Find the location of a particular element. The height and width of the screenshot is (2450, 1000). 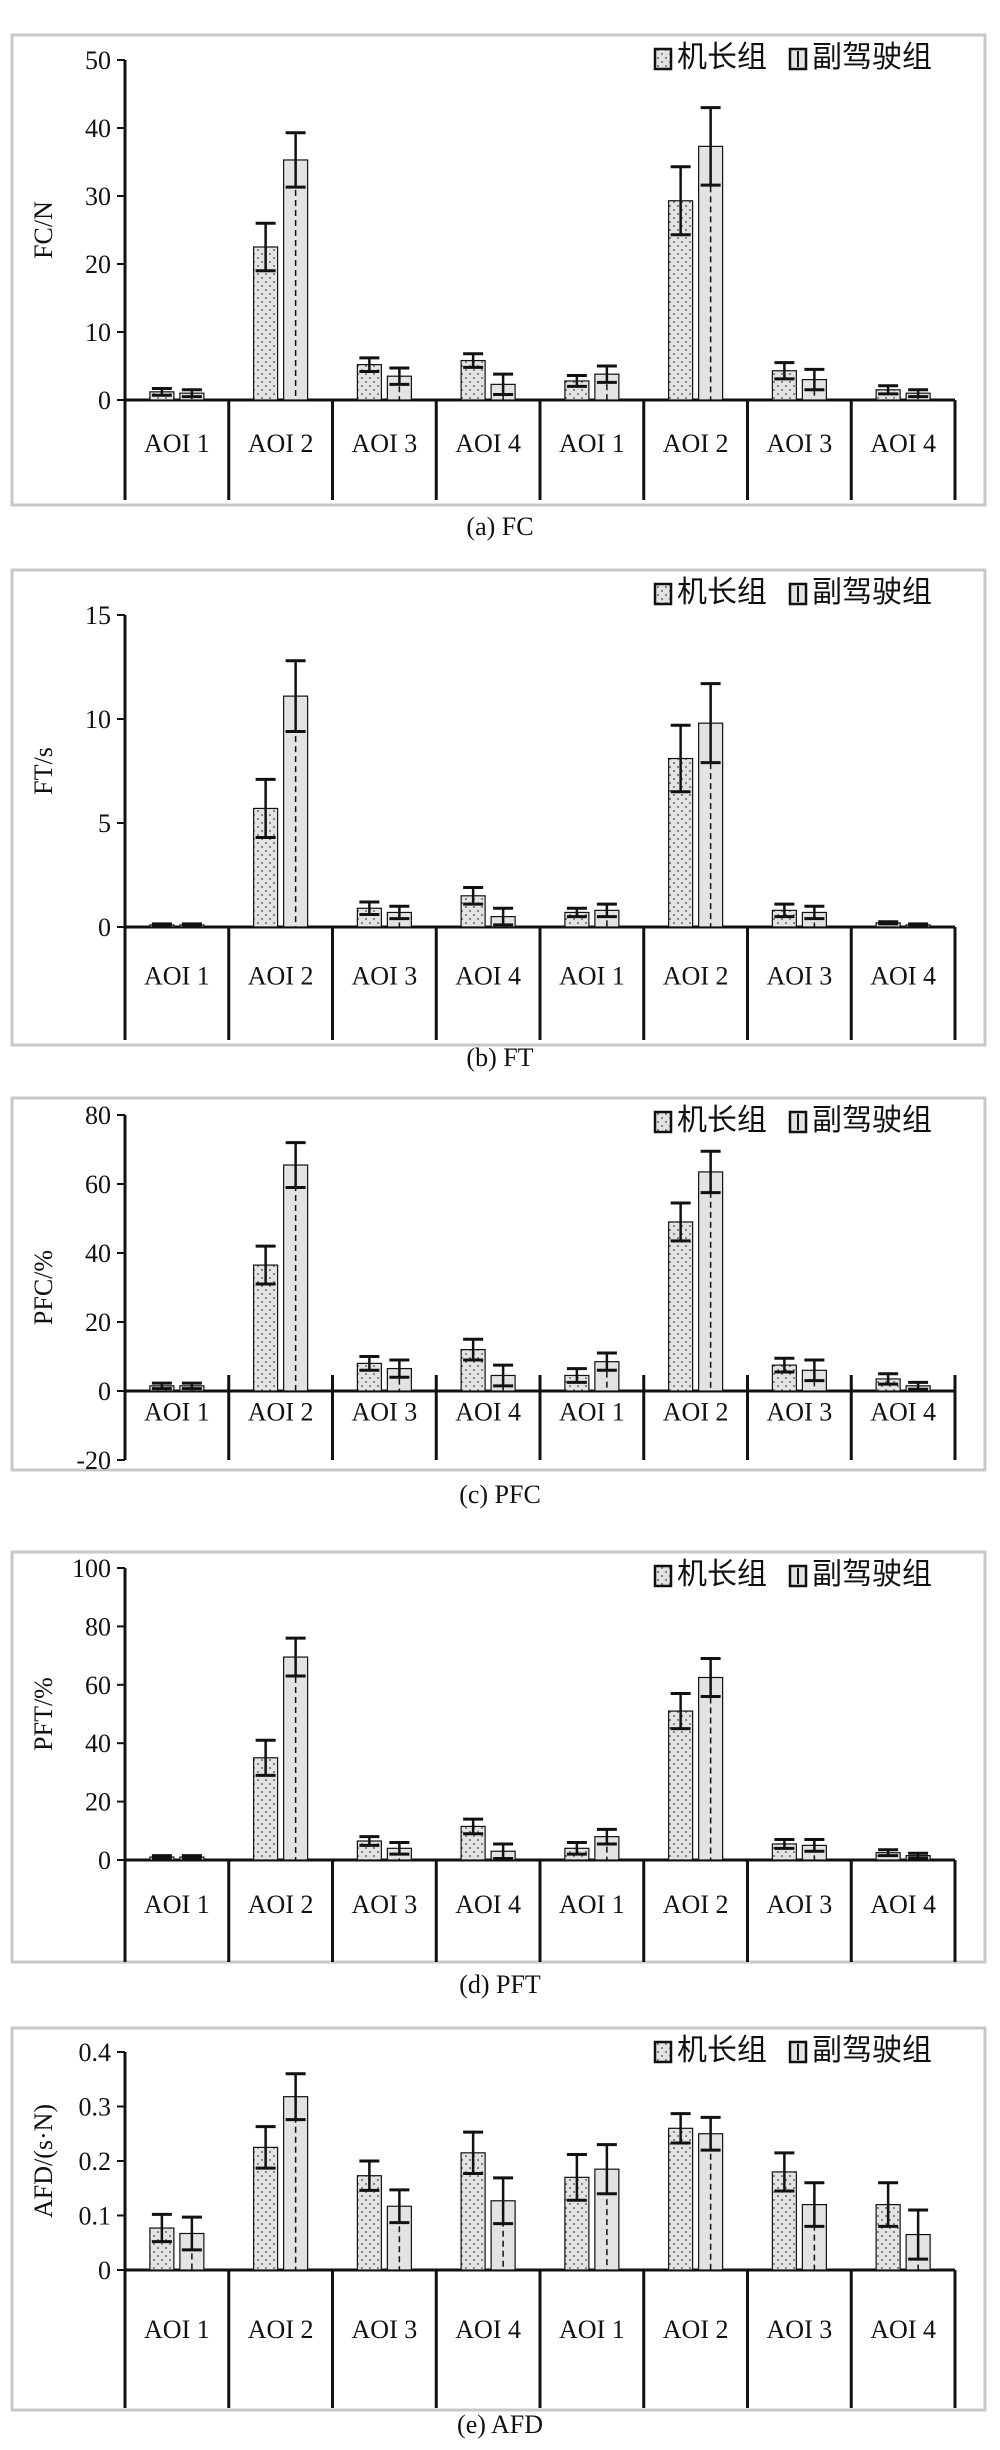

chart-caption: (e) AFD is located at coordinates (500, 2424).